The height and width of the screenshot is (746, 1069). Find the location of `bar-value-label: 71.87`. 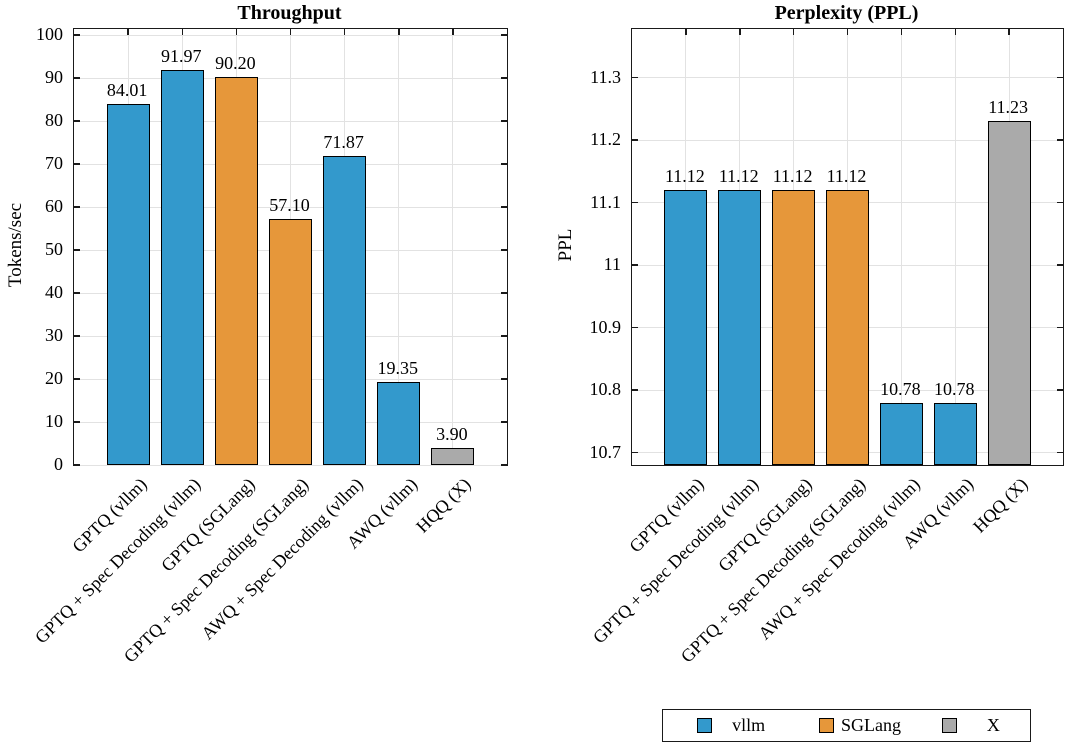

bar-value-label: 71.87 is located at coordinates (343, 141).